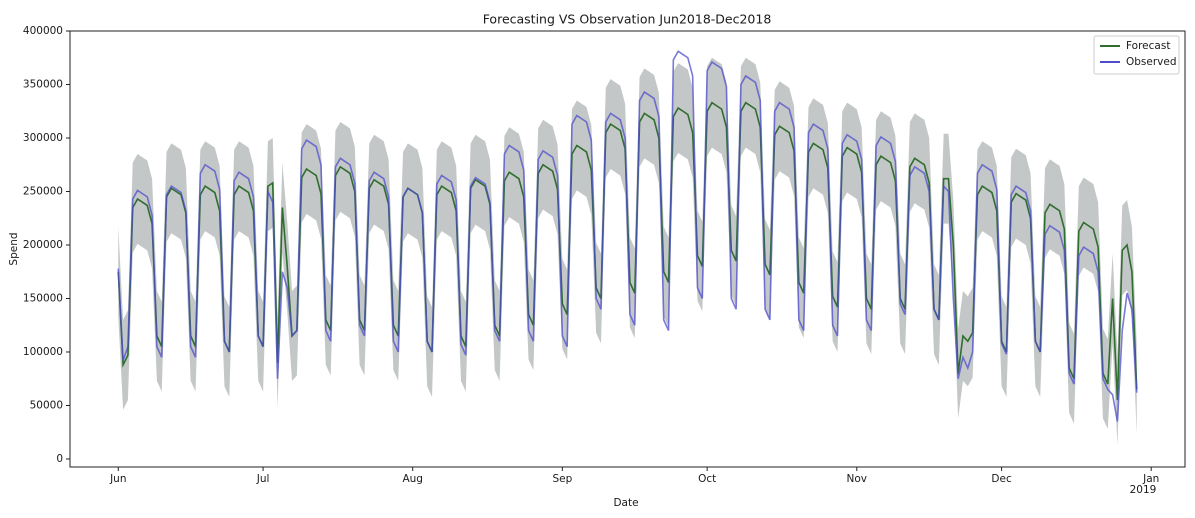 The width and height of the screenshot is (1195, 518). I want to click on x-tick-label: Oct, so click(707, 479).